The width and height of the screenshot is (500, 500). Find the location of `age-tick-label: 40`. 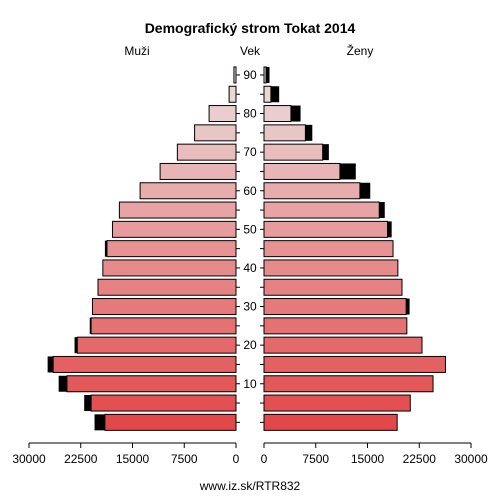

age-tick-label: 40 is located at coordinates (250, 268).